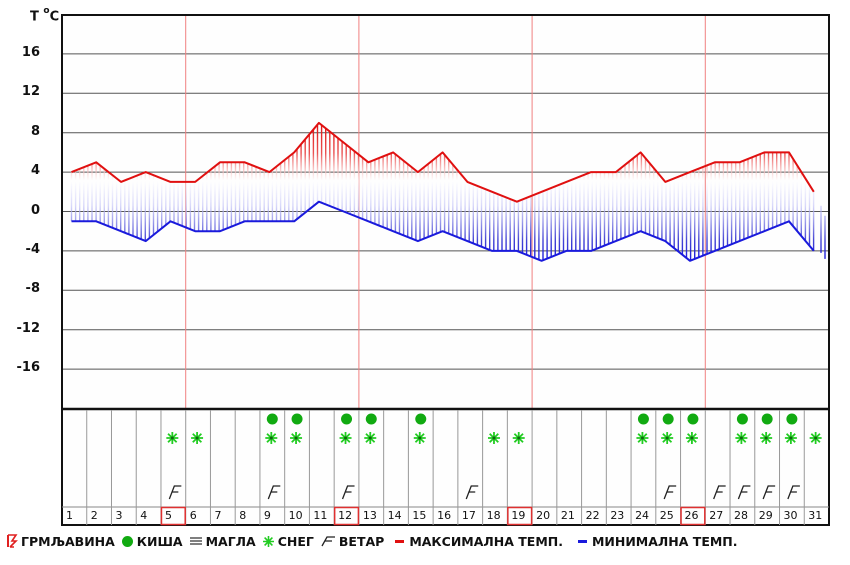  I want to click on legend-min-temp: МИНИМАЛНА ТЕМП., so click(657, 541).